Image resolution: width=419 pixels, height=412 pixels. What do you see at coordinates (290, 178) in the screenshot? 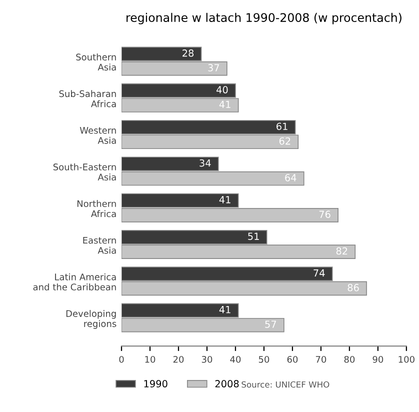
I see `data-label: 64` at bounding box center [290, 178].